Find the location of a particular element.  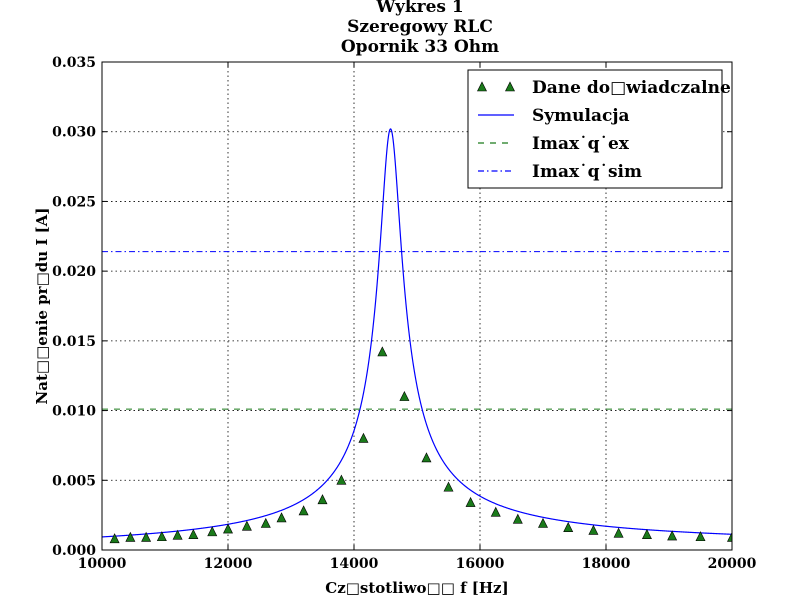

legend-label: Imax˙q˙sim is located at coordinates (587, 172).